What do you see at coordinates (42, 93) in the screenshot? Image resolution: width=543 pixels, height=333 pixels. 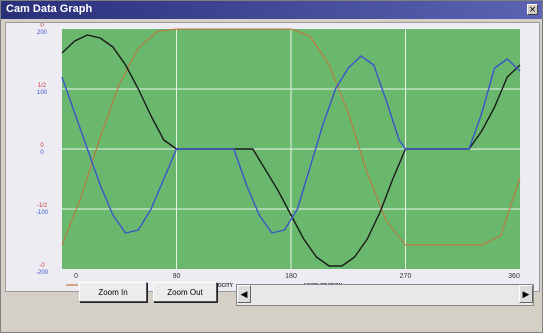 I see `y-tick-label-bottom: 100` at bounding box center [42, 93].